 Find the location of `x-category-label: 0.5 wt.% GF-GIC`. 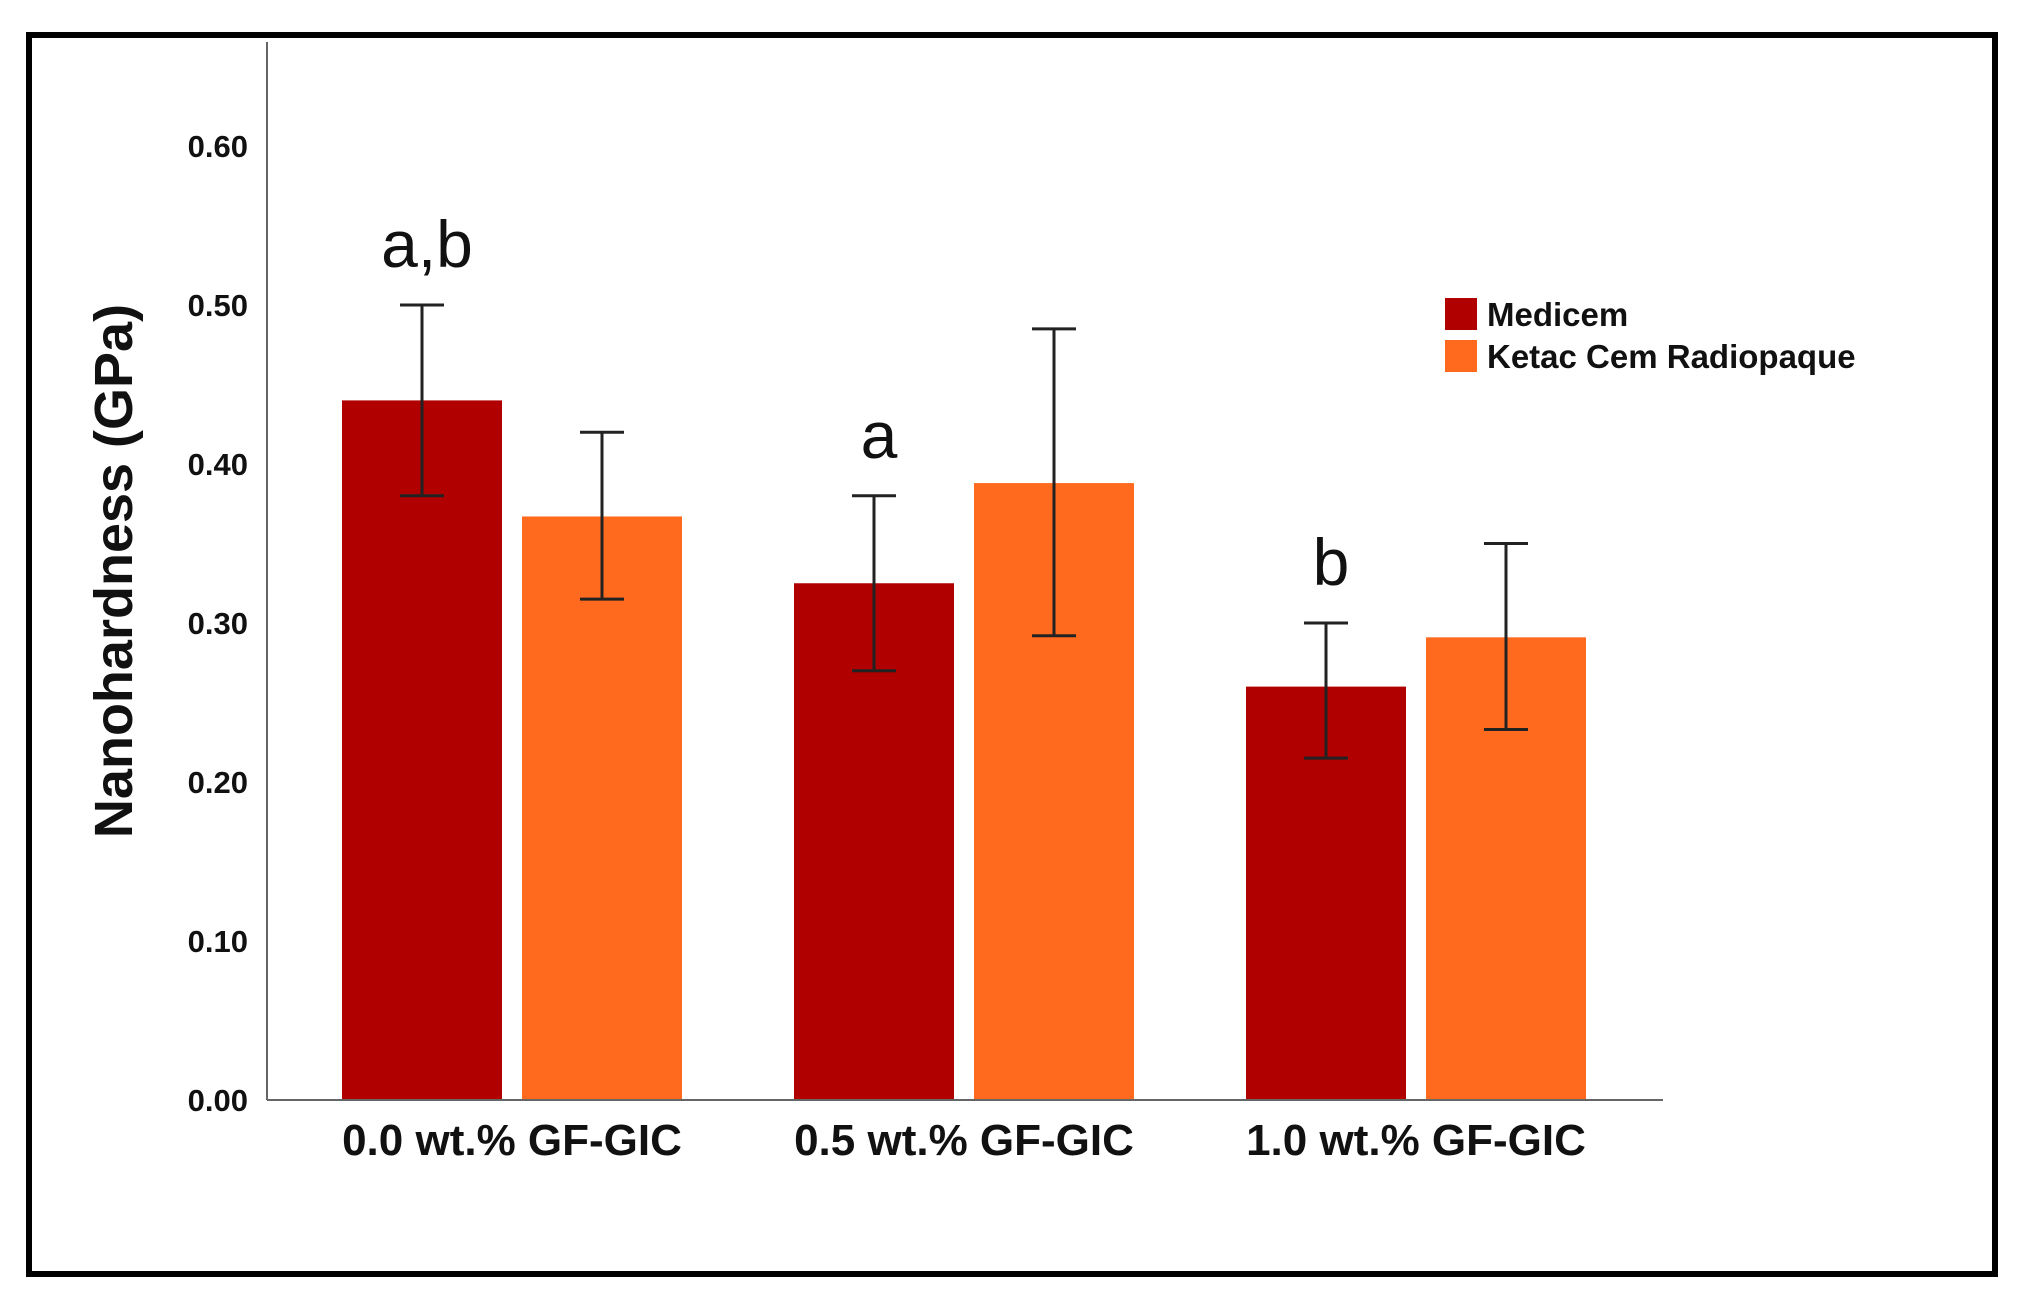

x-category-label: 0.5 wt.% GF-GIC is located at coordinates (964, 1140).